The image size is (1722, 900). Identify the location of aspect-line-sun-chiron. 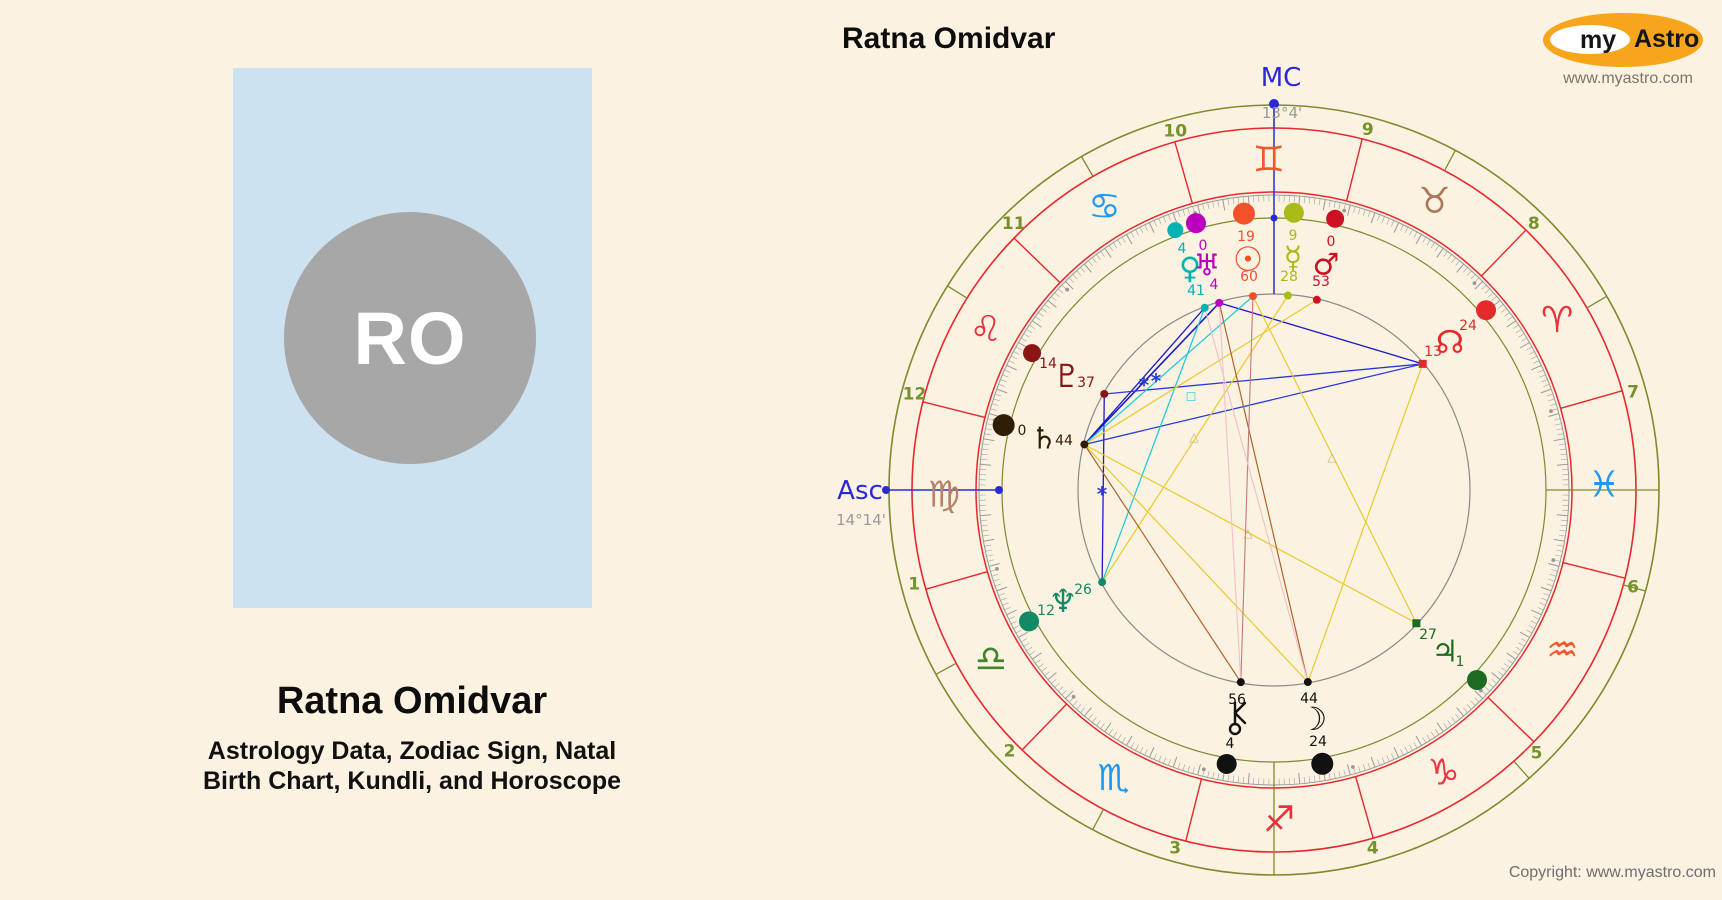
(1247, 489).